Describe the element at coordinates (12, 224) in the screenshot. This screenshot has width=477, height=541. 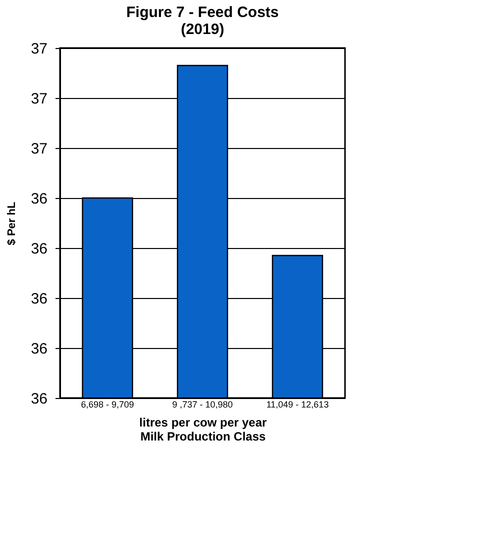
I see `y-axis-title: $ Per hL` at that location.